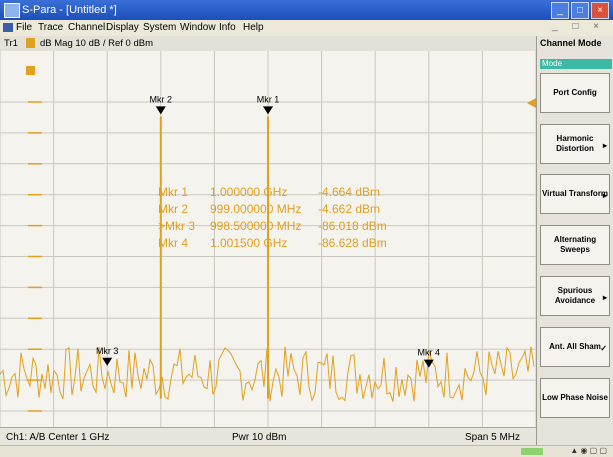 This screenshot has height=457, width=613. Describe the element at coordinates (255, 226) in the screenshot. I see `marker-readout-frequency: 998.500000 MHz` at that location.